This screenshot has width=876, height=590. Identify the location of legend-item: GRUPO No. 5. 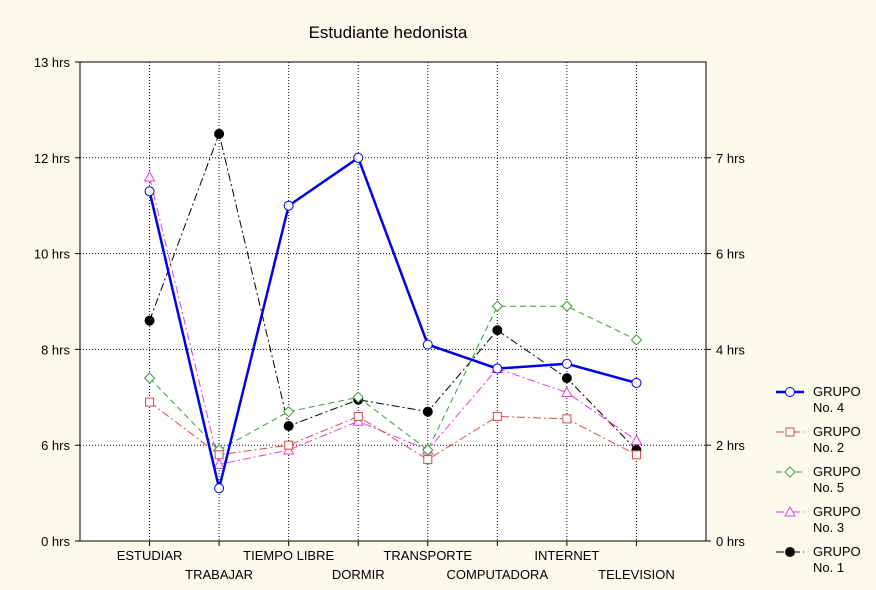
(818, 479).